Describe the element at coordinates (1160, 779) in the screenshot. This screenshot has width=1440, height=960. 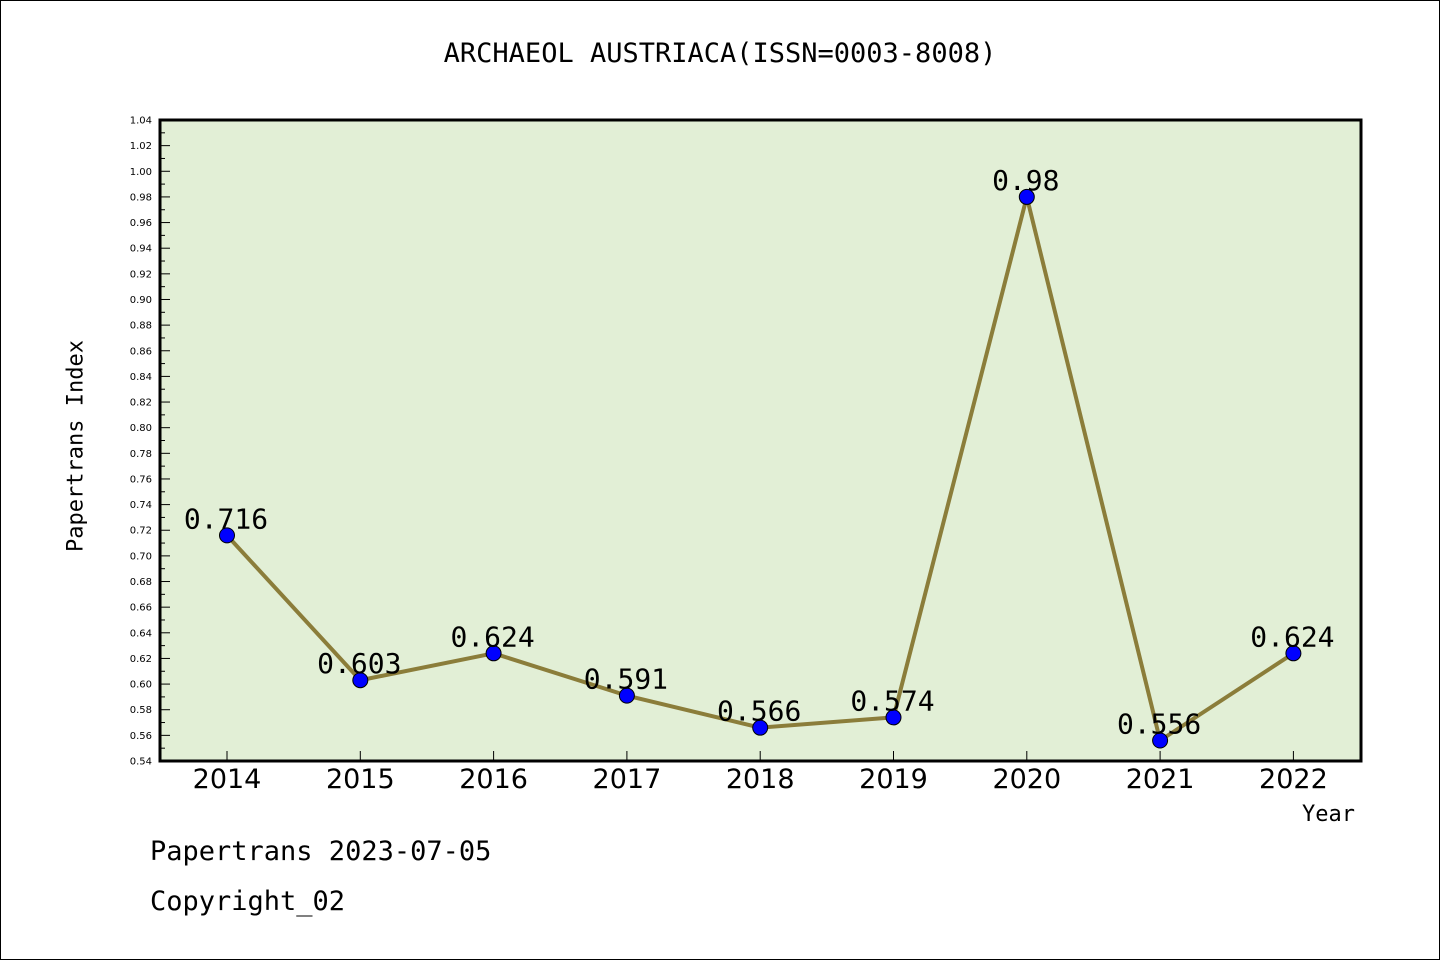
I see `x-tick-label: 2021` at that location.